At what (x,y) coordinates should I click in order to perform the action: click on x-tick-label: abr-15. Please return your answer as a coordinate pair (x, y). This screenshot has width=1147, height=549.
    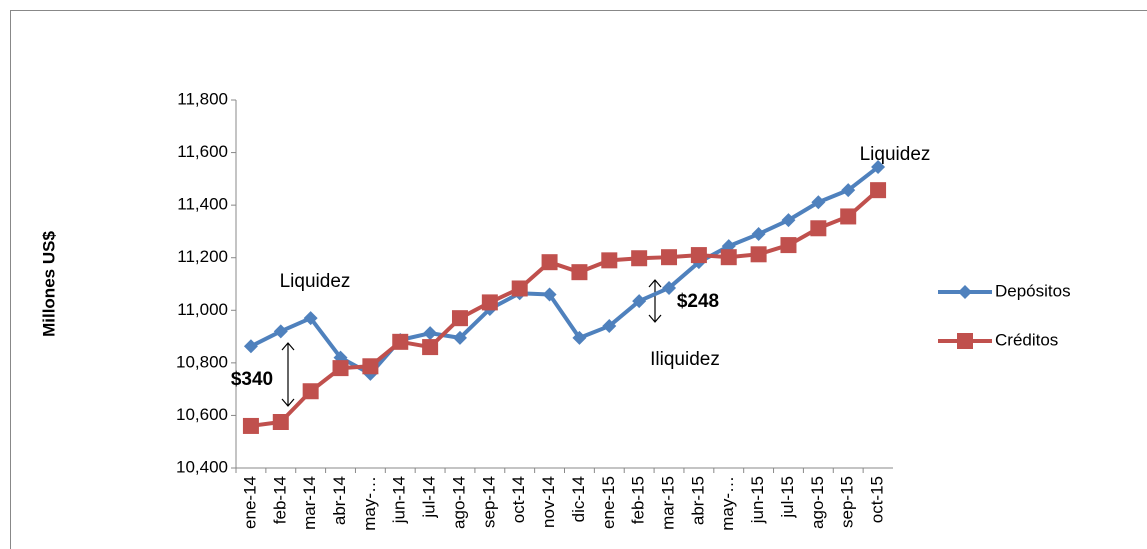
    Looking at the image, I should click on (697, 500).